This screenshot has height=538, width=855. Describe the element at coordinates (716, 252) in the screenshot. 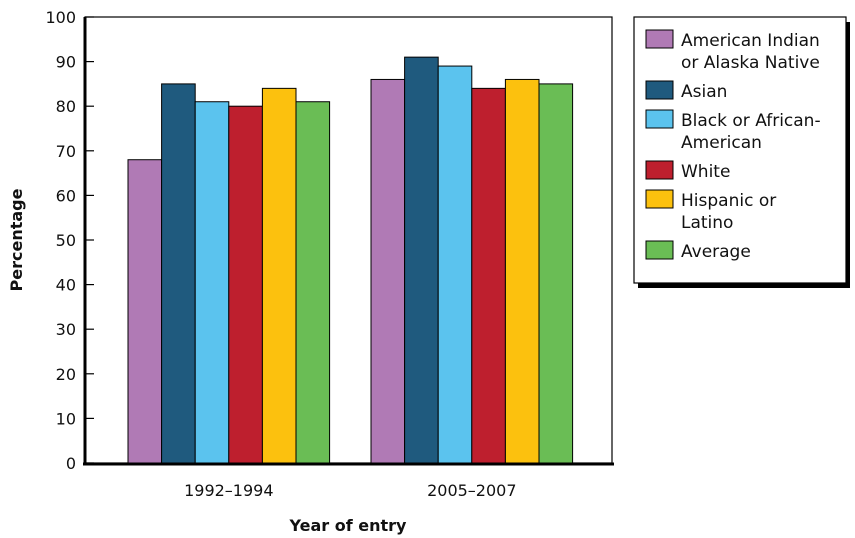

I see `legend-label: Average` at that location.